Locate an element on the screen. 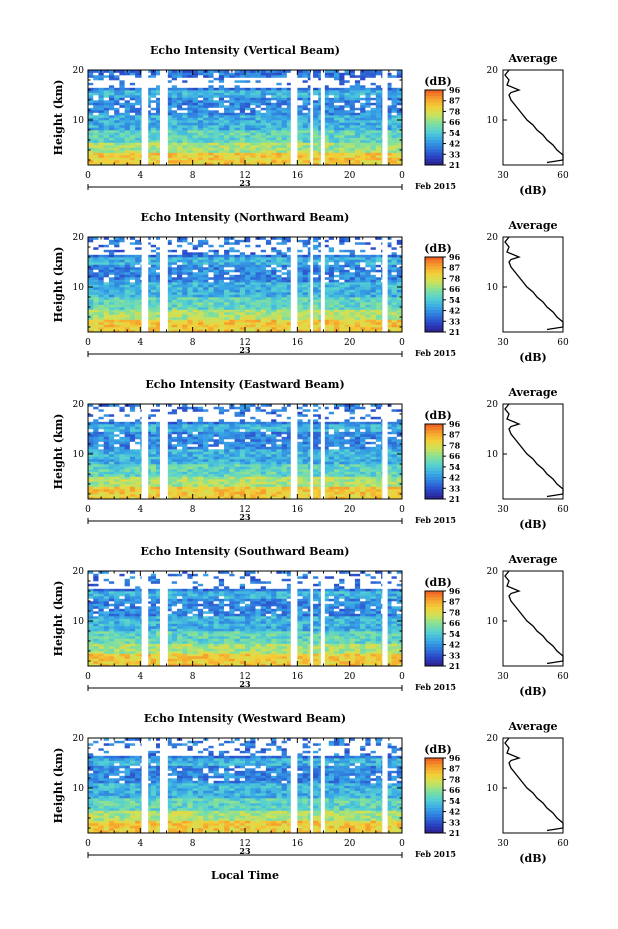  colorbar-segment is located at coordinates (434, 296).